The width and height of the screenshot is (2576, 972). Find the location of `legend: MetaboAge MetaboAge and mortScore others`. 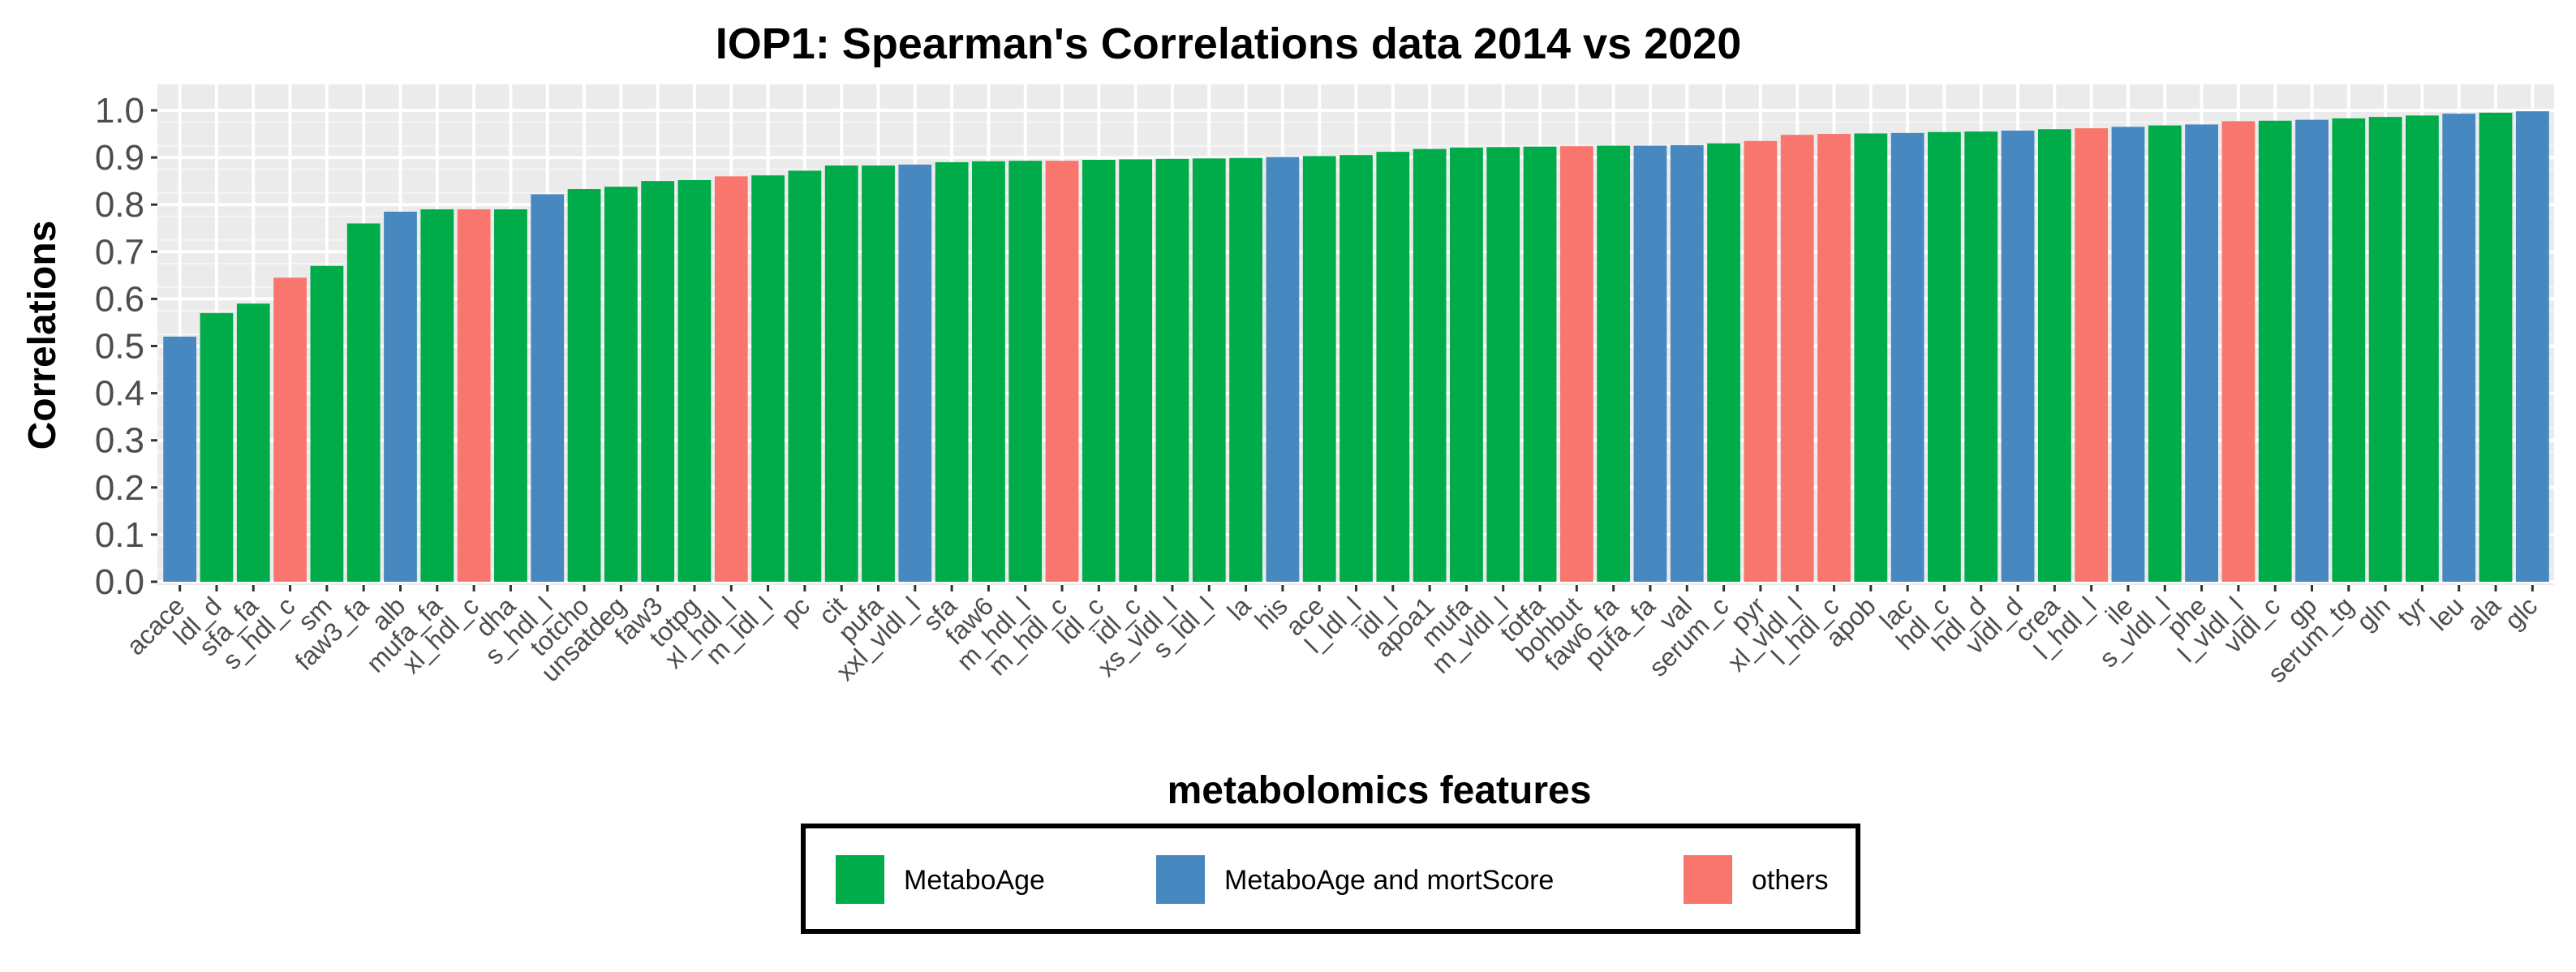

legend: MetaboAge MetaboAge and mortScore others is located at coordinates (1331, 879).